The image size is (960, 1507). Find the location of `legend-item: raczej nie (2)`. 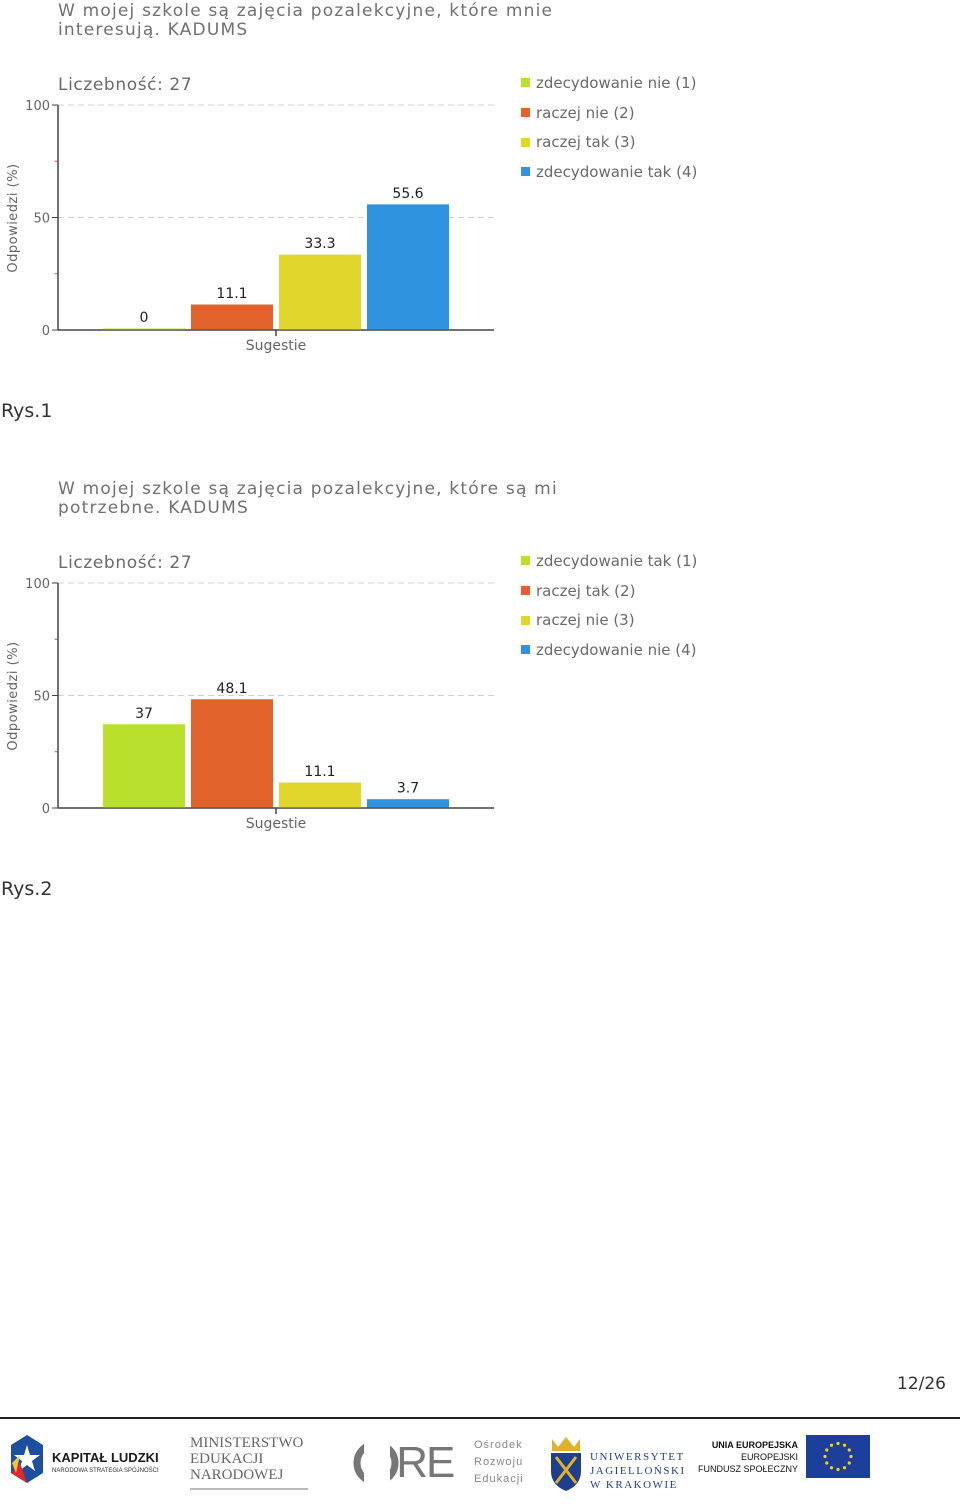

legend-item: raczej nie (2) is located at coordinates (609, 113).